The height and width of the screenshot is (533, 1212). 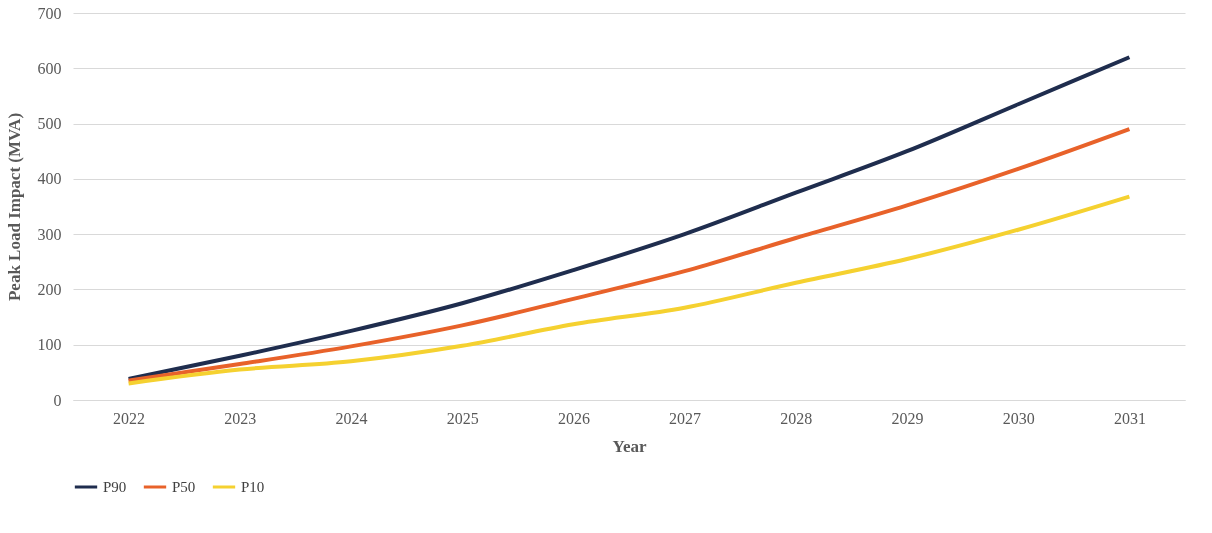 I want to click on y-tick-label: 200, so click(x=49, y=289).